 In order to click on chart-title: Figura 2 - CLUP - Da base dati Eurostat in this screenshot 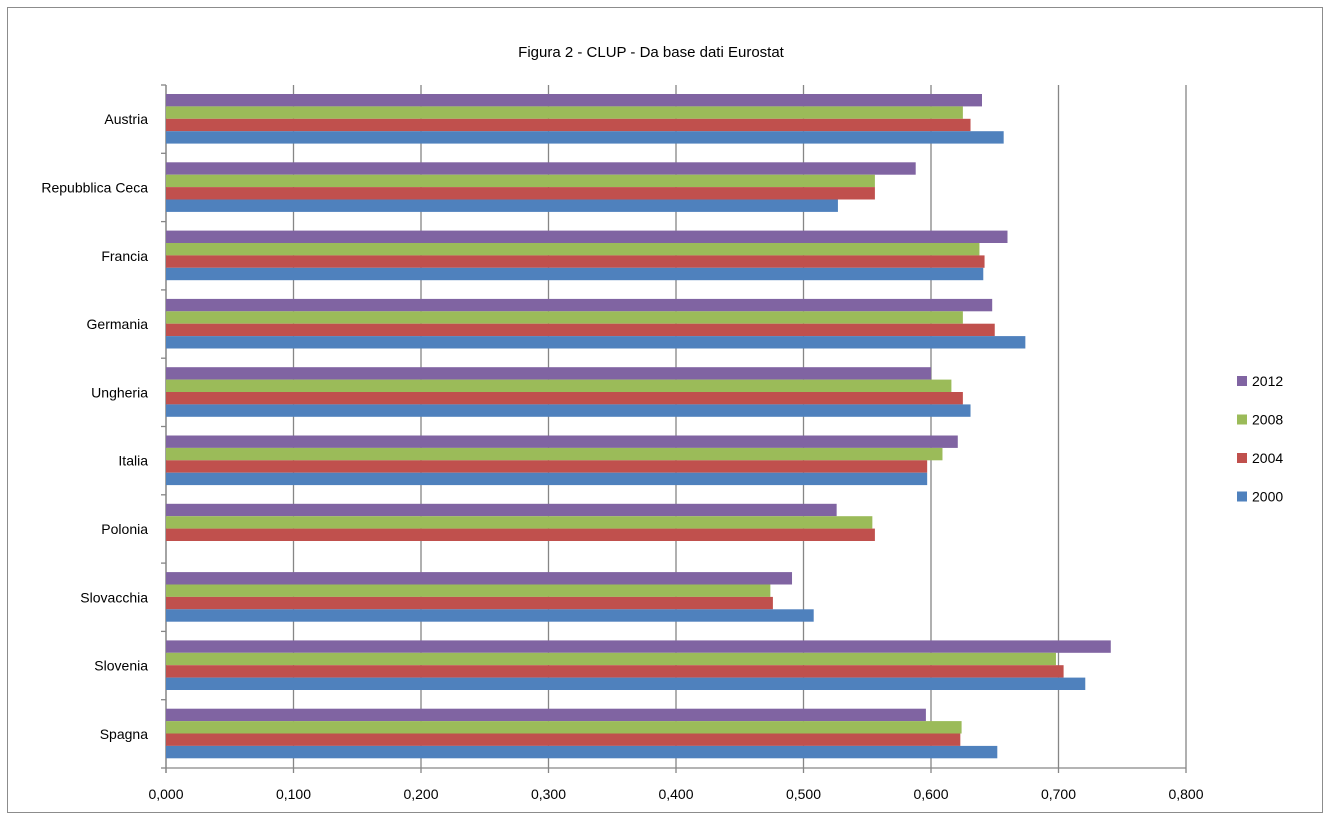, I will do `click(651, 52)`.